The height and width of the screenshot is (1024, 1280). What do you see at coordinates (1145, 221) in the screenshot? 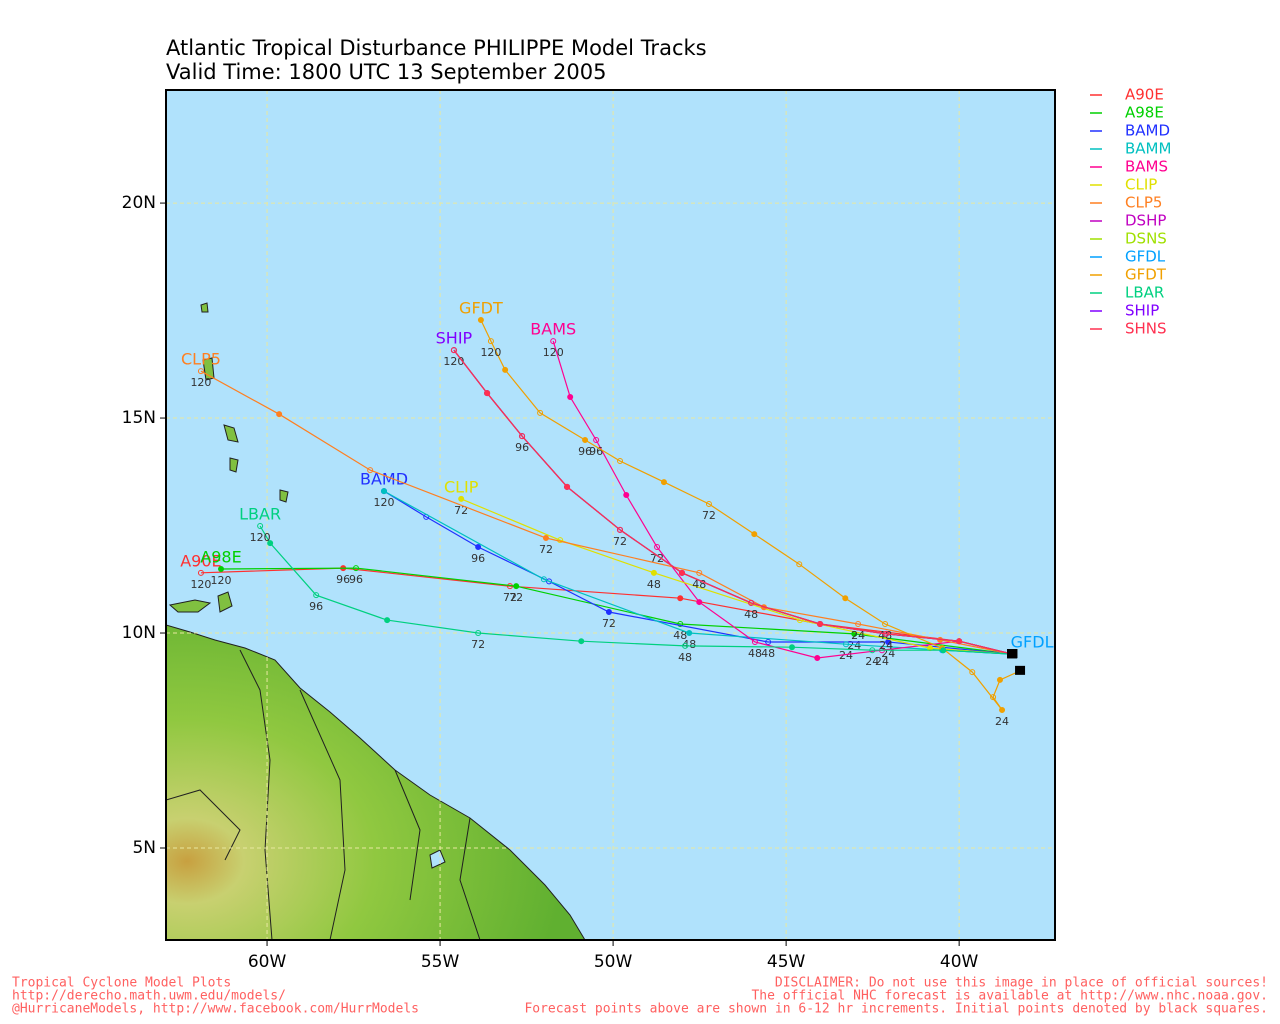
I see `legend-label: DSHP` at bounding box center [1145, 221].